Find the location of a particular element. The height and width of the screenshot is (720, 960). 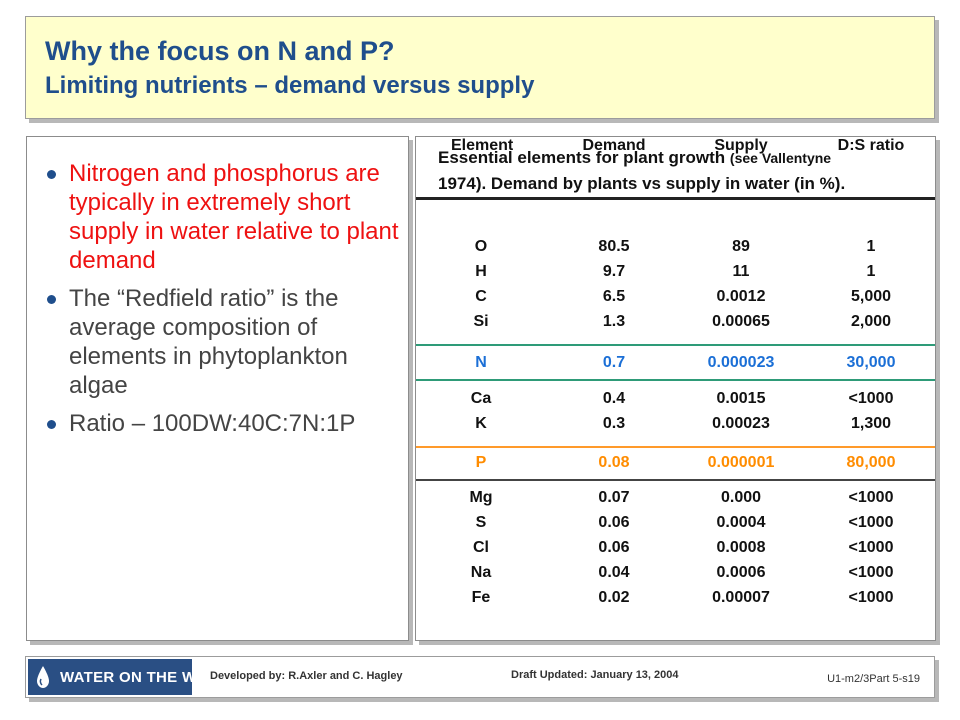

bullet-item: Ratio – 100DW:40C:7N:1P is located at coordinates (222, 423).